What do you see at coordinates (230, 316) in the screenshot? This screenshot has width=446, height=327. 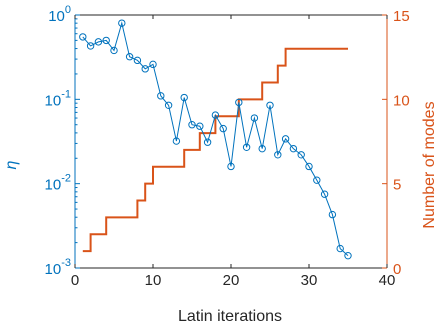 I see `x-axis-label: Latin iterations` at bounding box center [230, 316].